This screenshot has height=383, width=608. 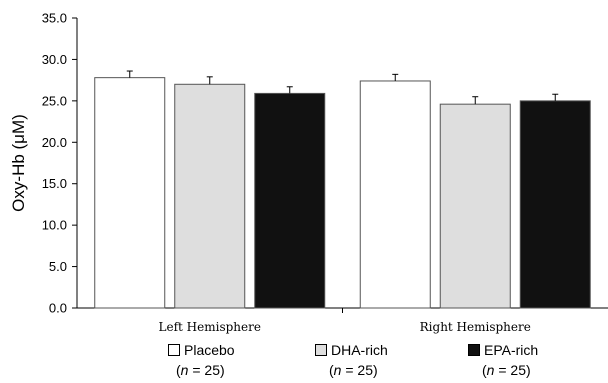 What do you see at coordinates (54, 225) in the screenshot?
I see `y-tick-label-2: 10.0` at bounding box center [54, 225].